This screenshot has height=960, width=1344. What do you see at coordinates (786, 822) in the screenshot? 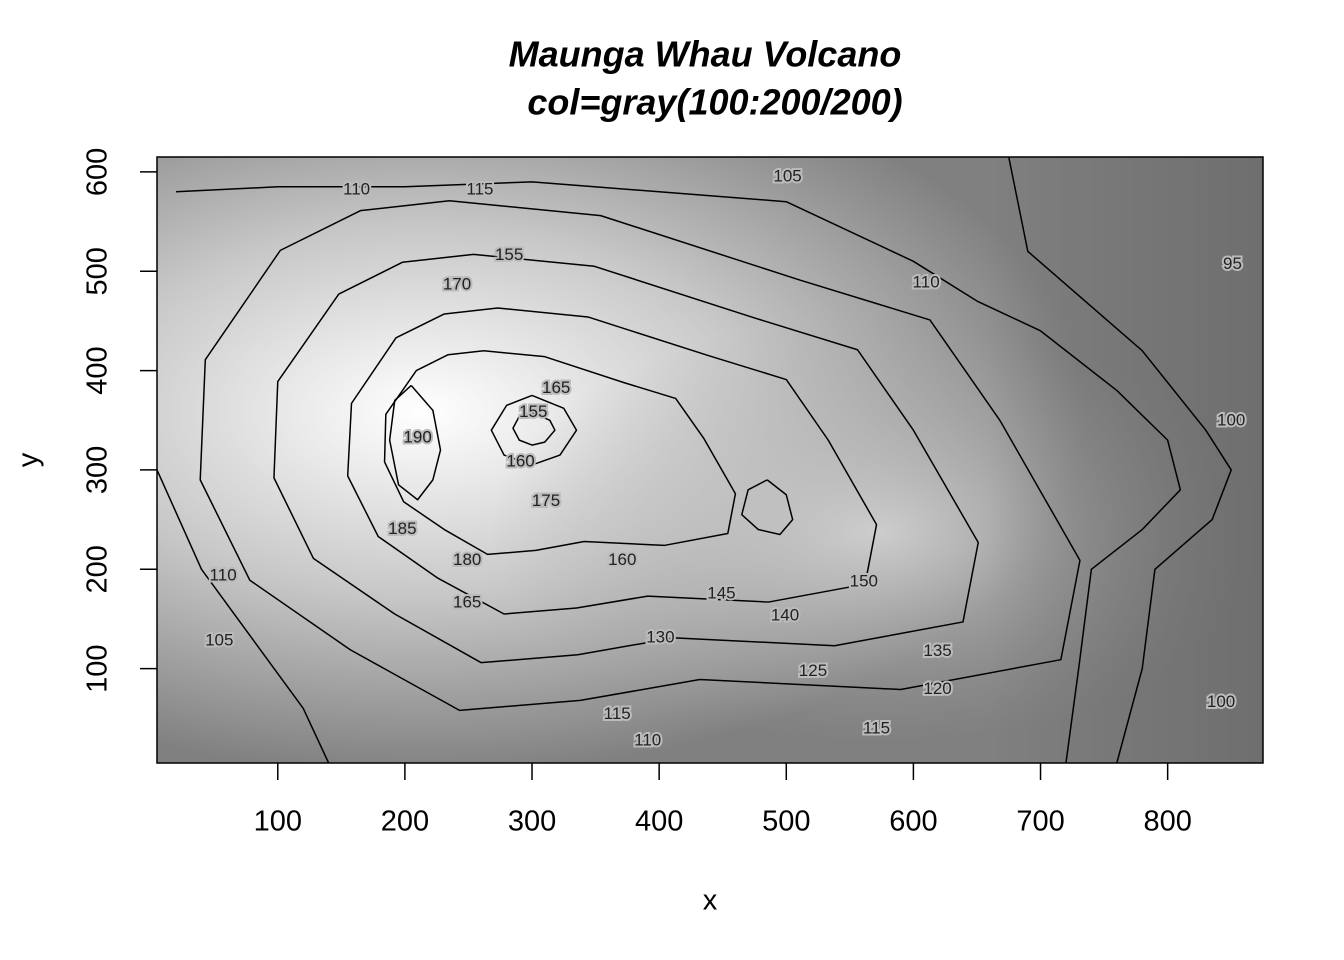
I see `x-tick-label: 500` at bounding box center [786, 822].